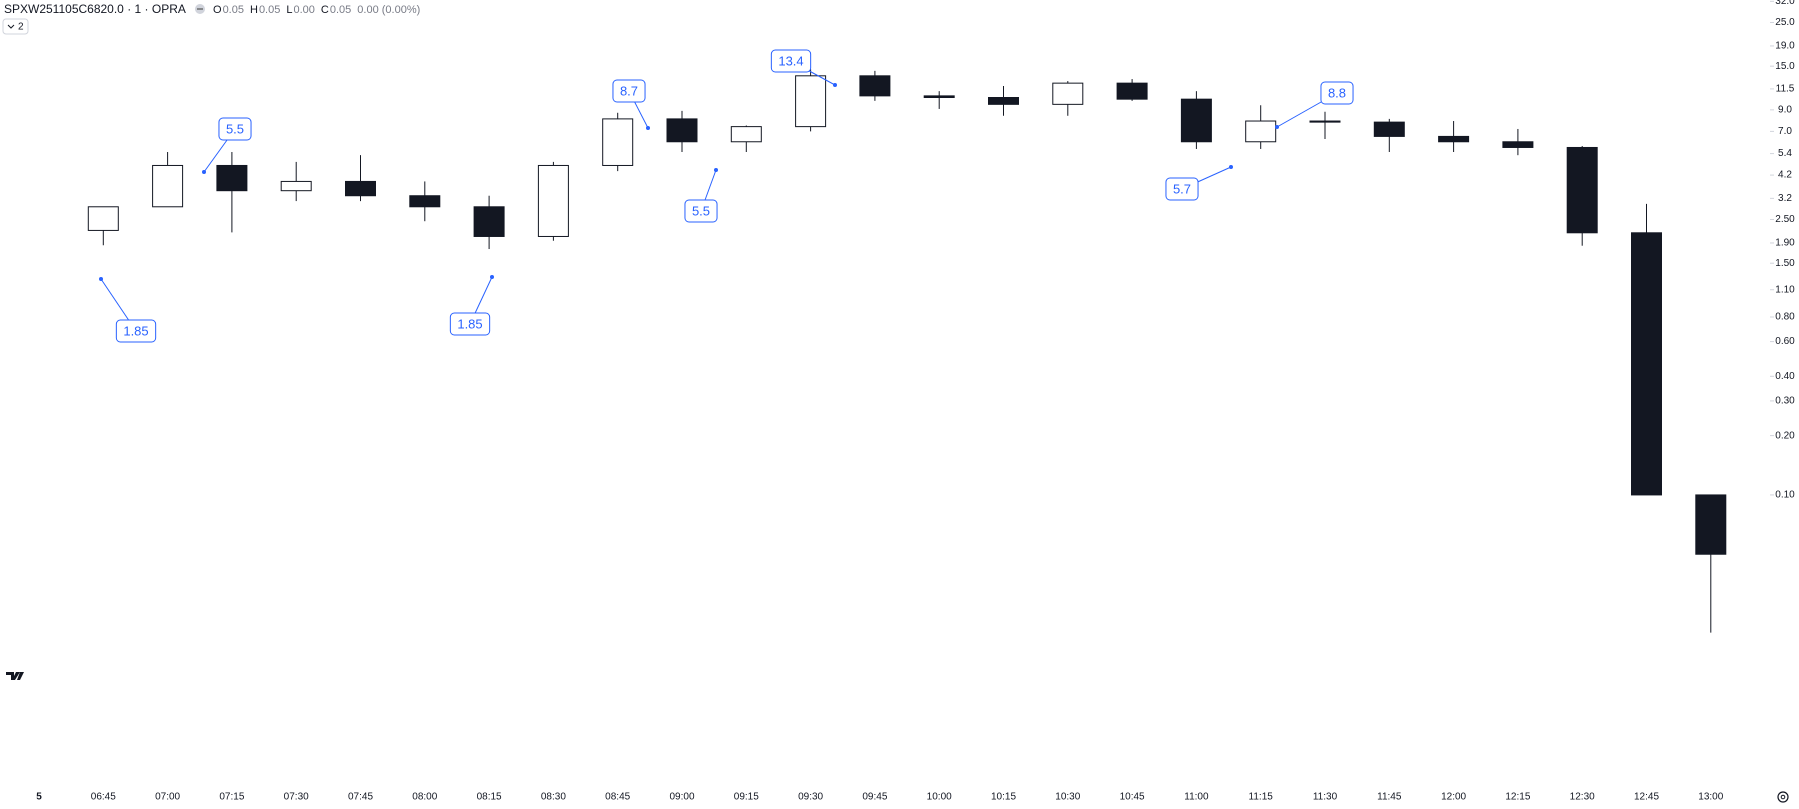 Image resolution: width=1799 pixels, height=809 pixels. Describe the element at coordinates (15, 26) in the screenshot. I see `indicators-toggle` at that location.